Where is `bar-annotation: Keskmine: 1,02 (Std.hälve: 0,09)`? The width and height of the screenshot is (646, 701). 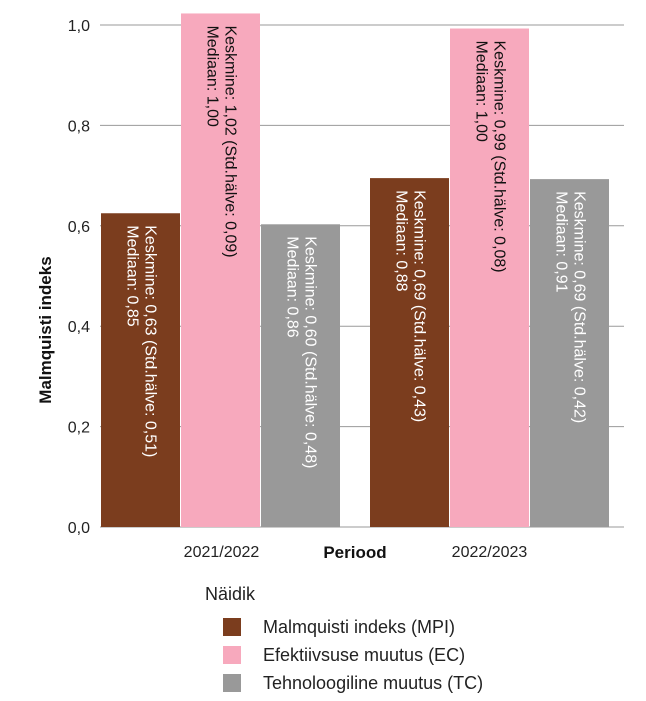
bar-annotation: Keskmine: 1,02 (Std.hälve: 0,09) is located at coordinates (229, 141).